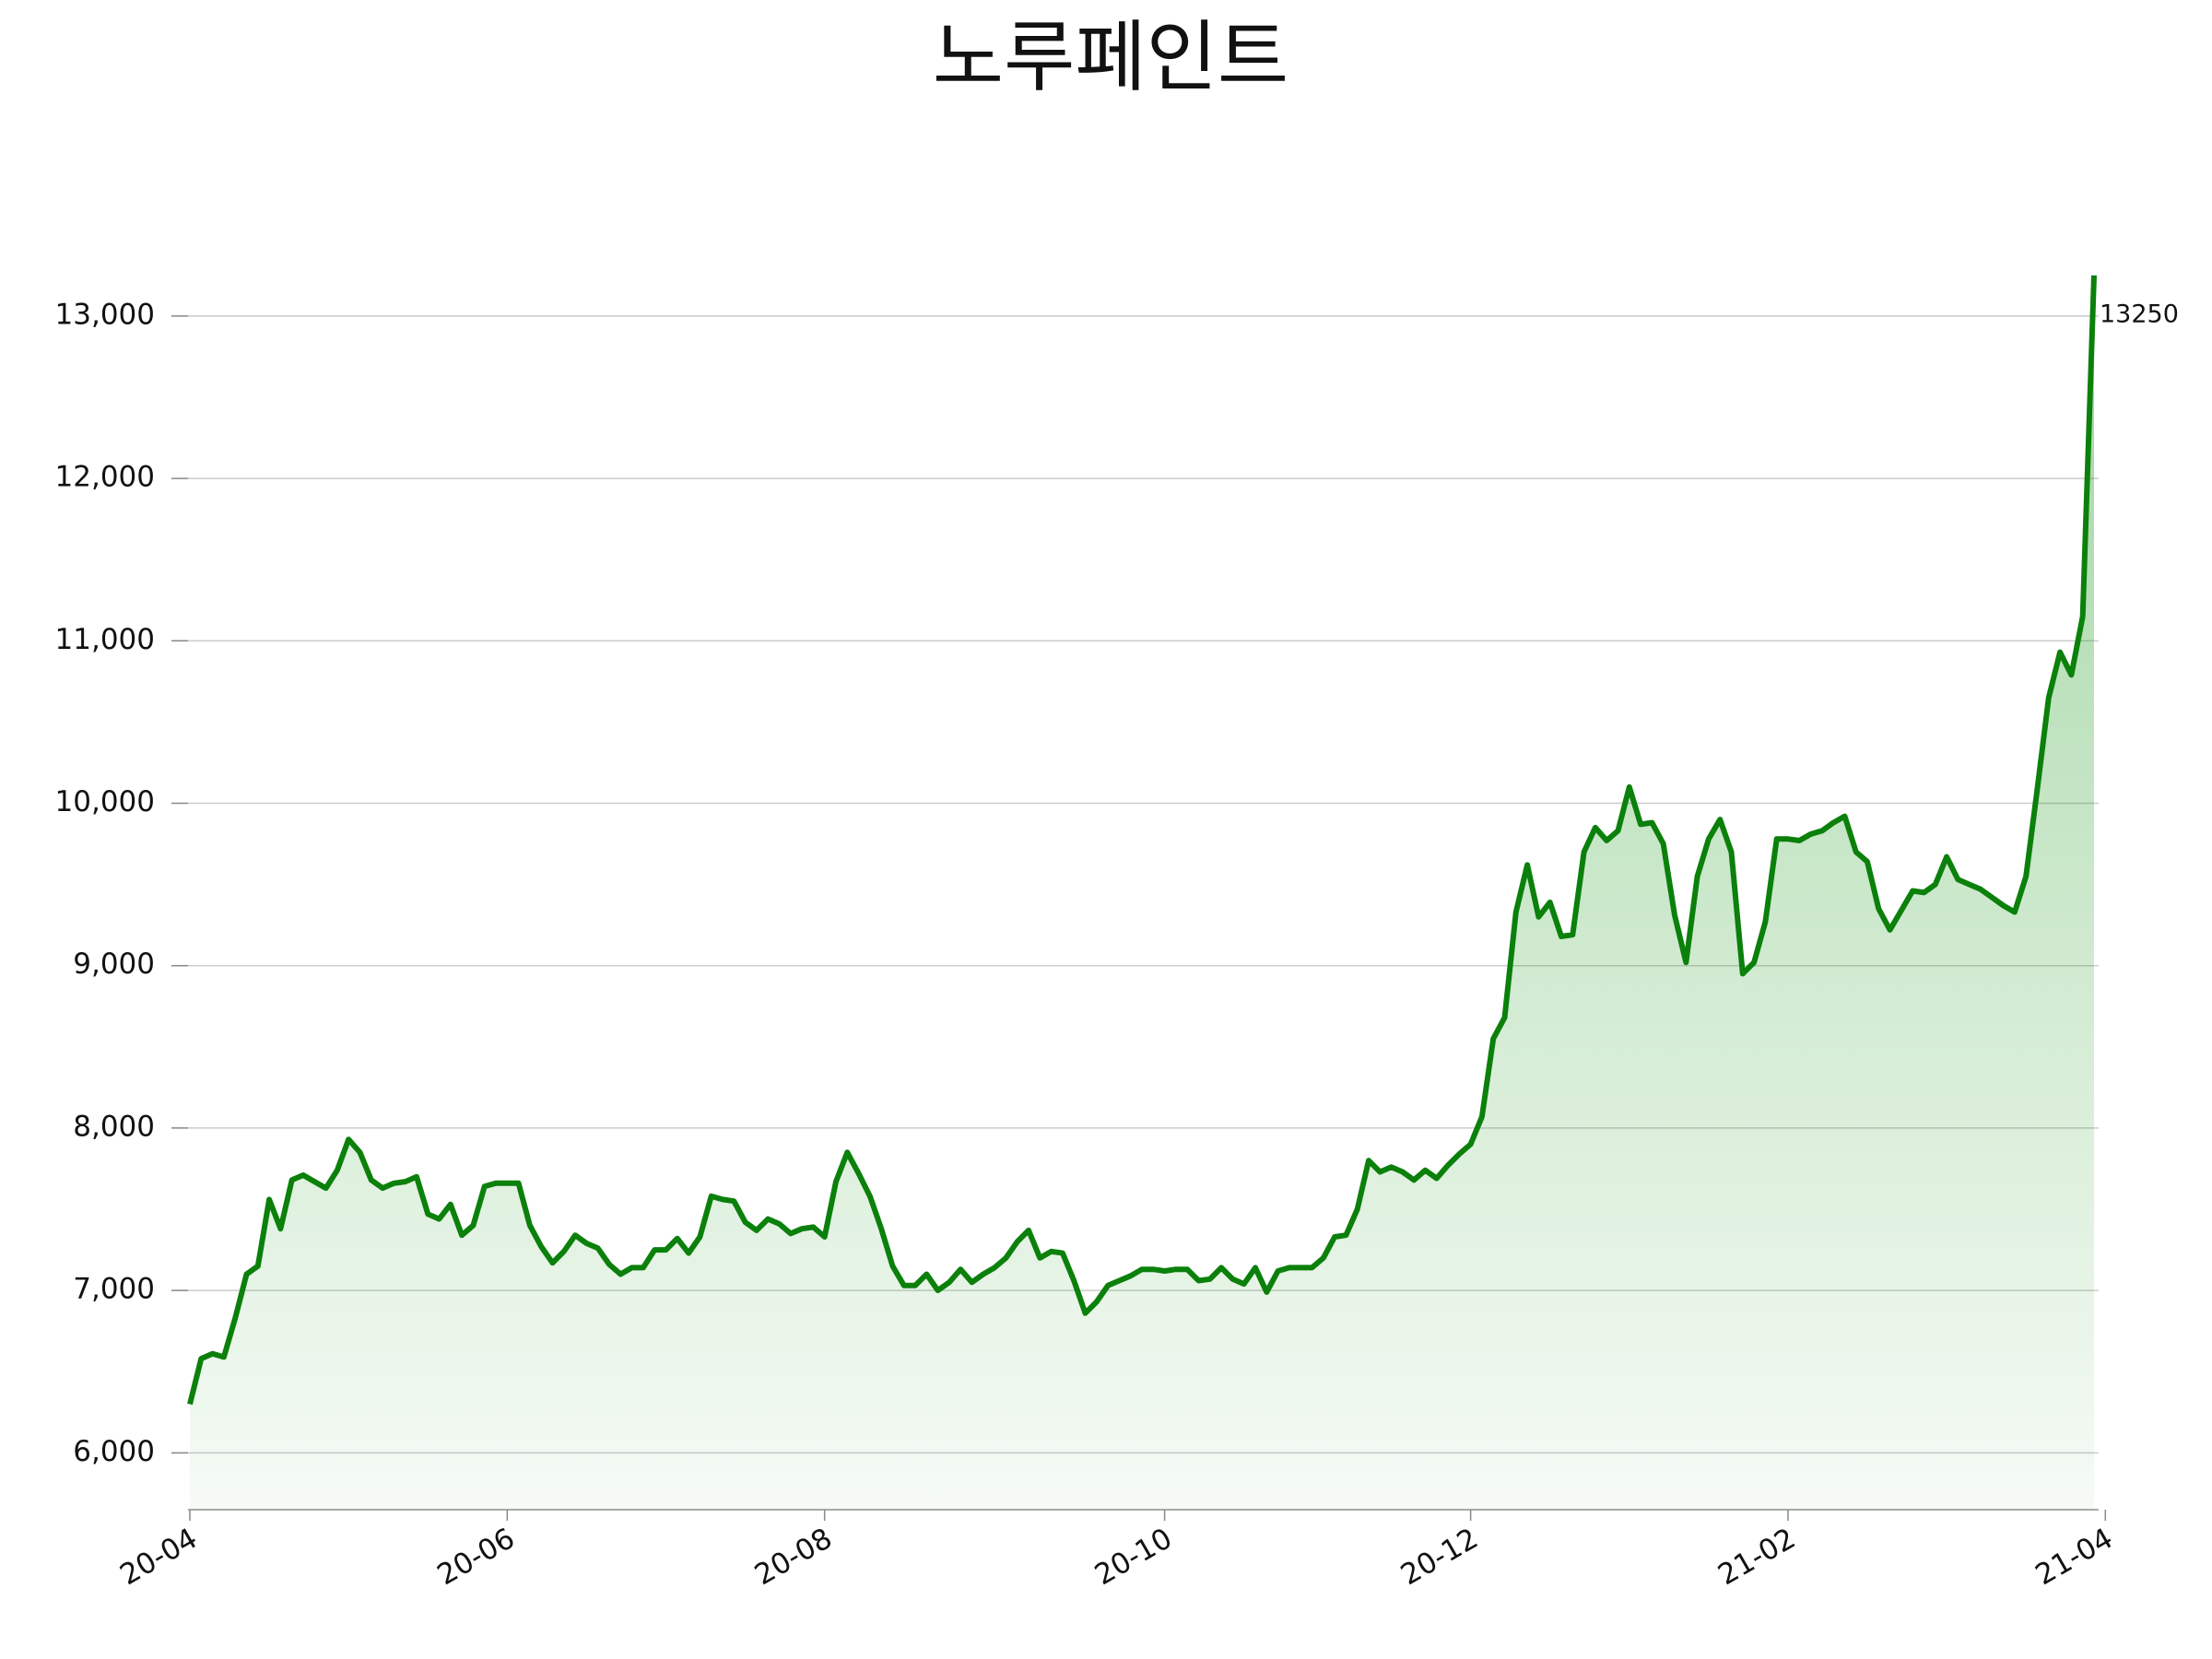 The image size is (2212, 1659). Describe the element at coordinates (114, 1289) in the screenshot. I see `y-tick-label: 7,000` at that location.